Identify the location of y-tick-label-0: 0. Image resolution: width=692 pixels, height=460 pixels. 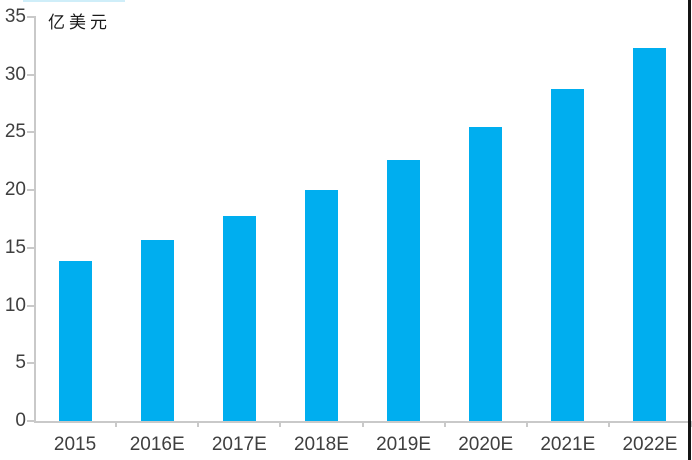
(20, 420).